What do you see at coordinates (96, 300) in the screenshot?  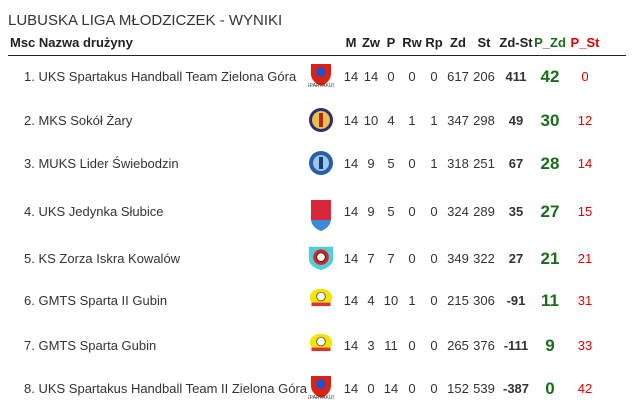 I see `team-name: 6. GMTS Sparta II Gubin` at bounding box center [96, 300].